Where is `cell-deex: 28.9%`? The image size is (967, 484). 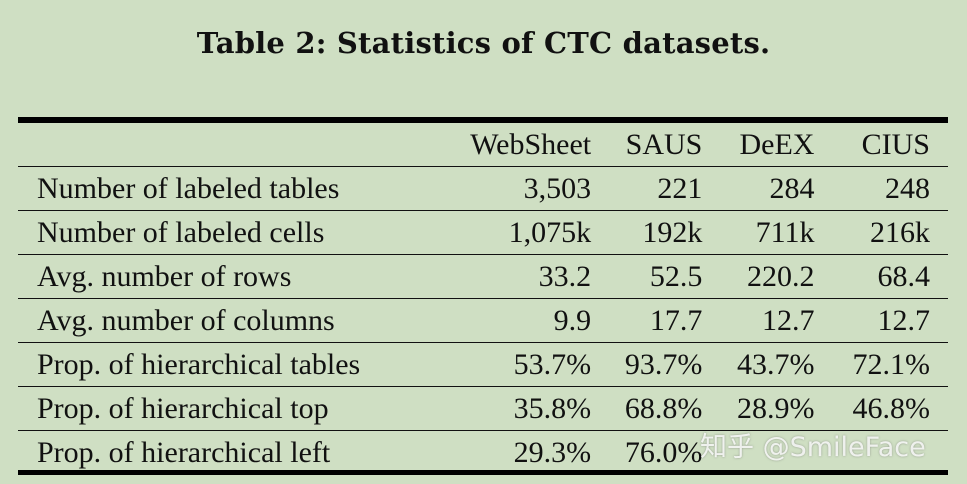
cell-deex: 28.9% is located at coordinates (758, 408).